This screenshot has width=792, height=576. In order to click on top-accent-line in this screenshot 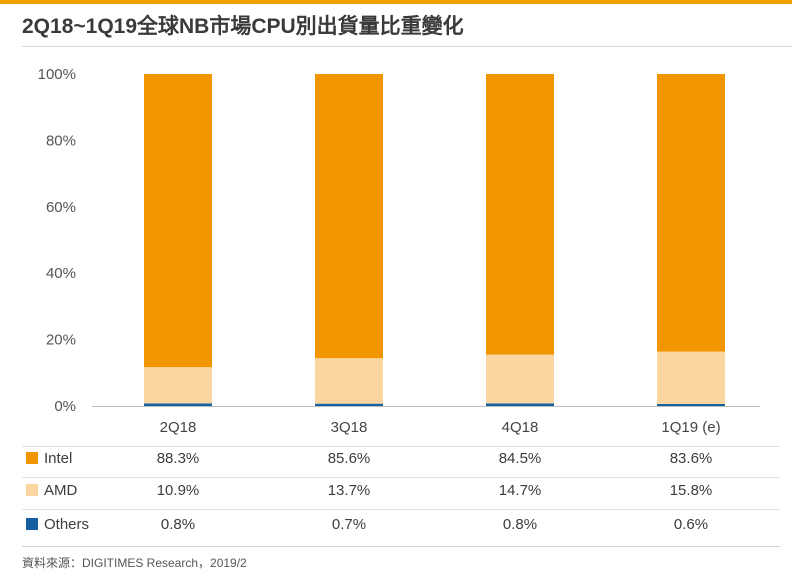, I will do `click(396, 2)`.